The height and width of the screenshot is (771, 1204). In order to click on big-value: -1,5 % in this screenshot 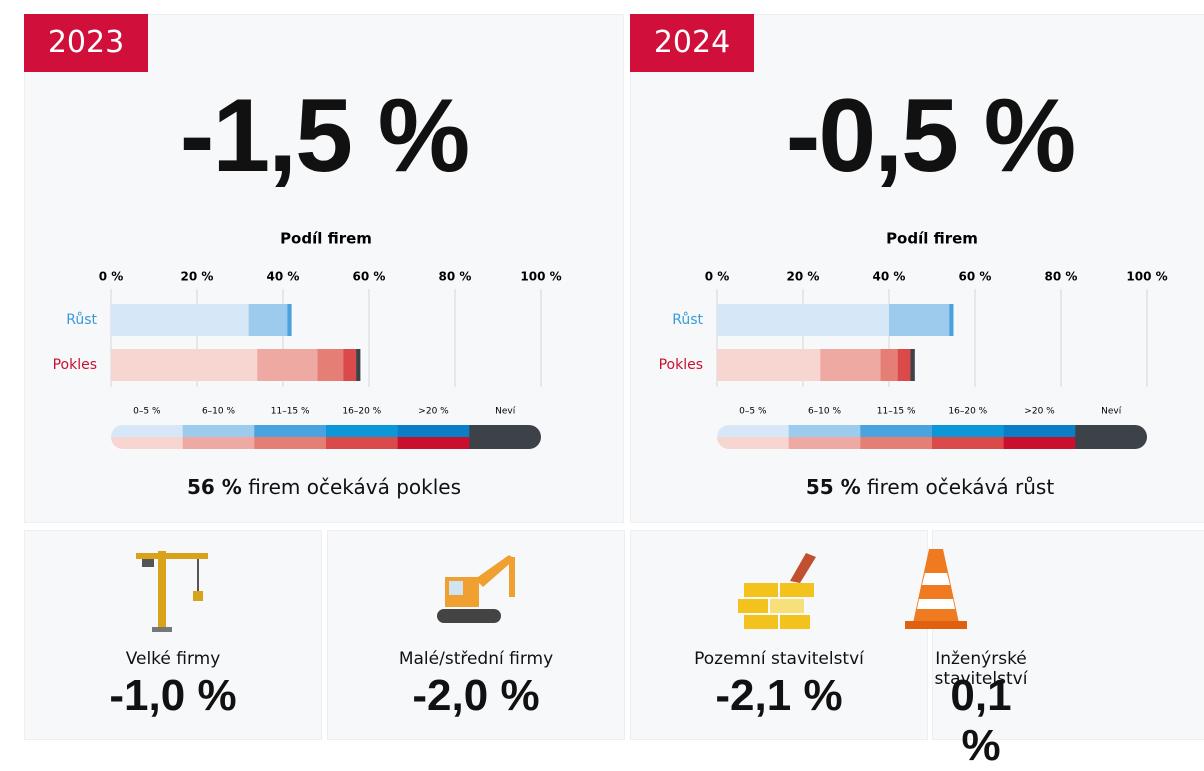, I will do `click(325, 136)`.